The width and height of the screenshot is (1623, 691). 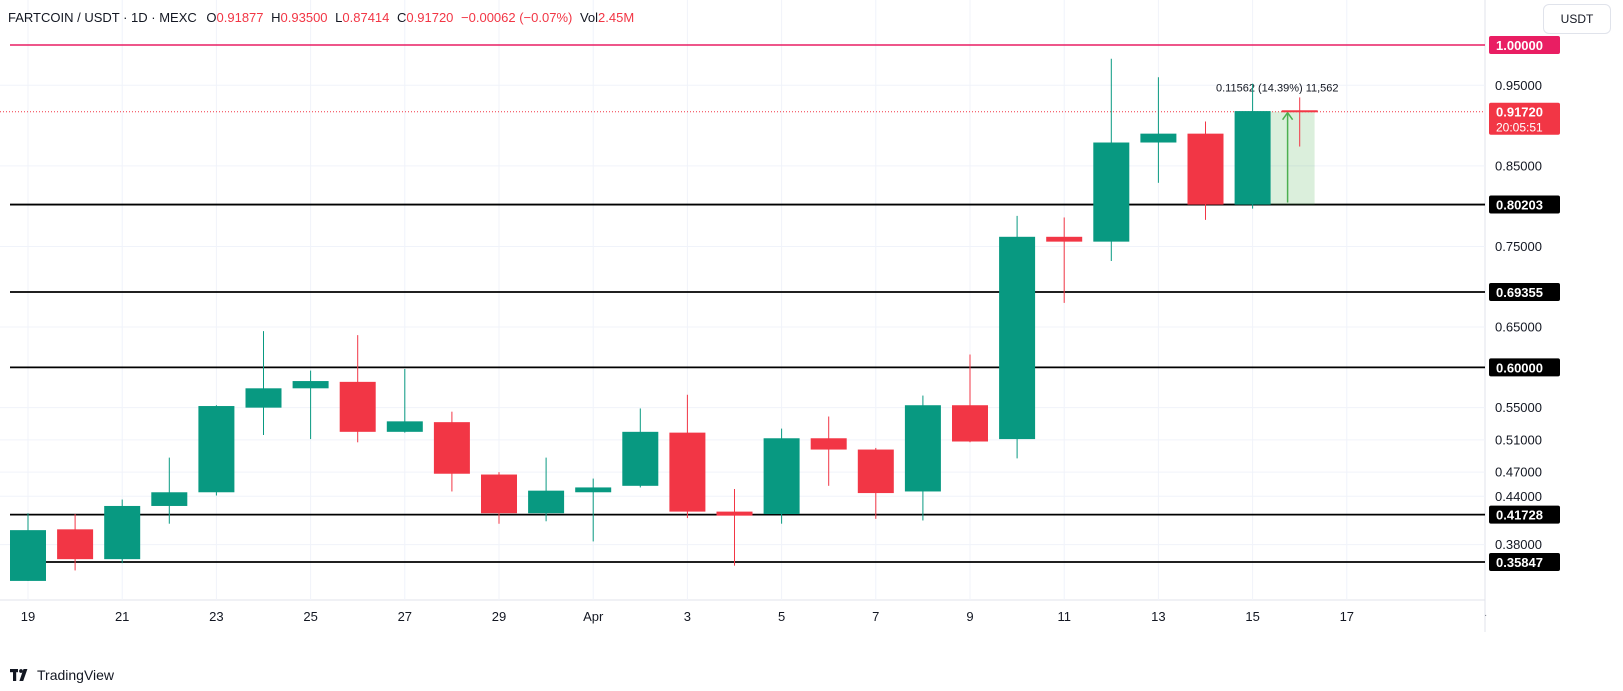 I want to click on time-axis-marker: ·, so click(x=1485, y=615).